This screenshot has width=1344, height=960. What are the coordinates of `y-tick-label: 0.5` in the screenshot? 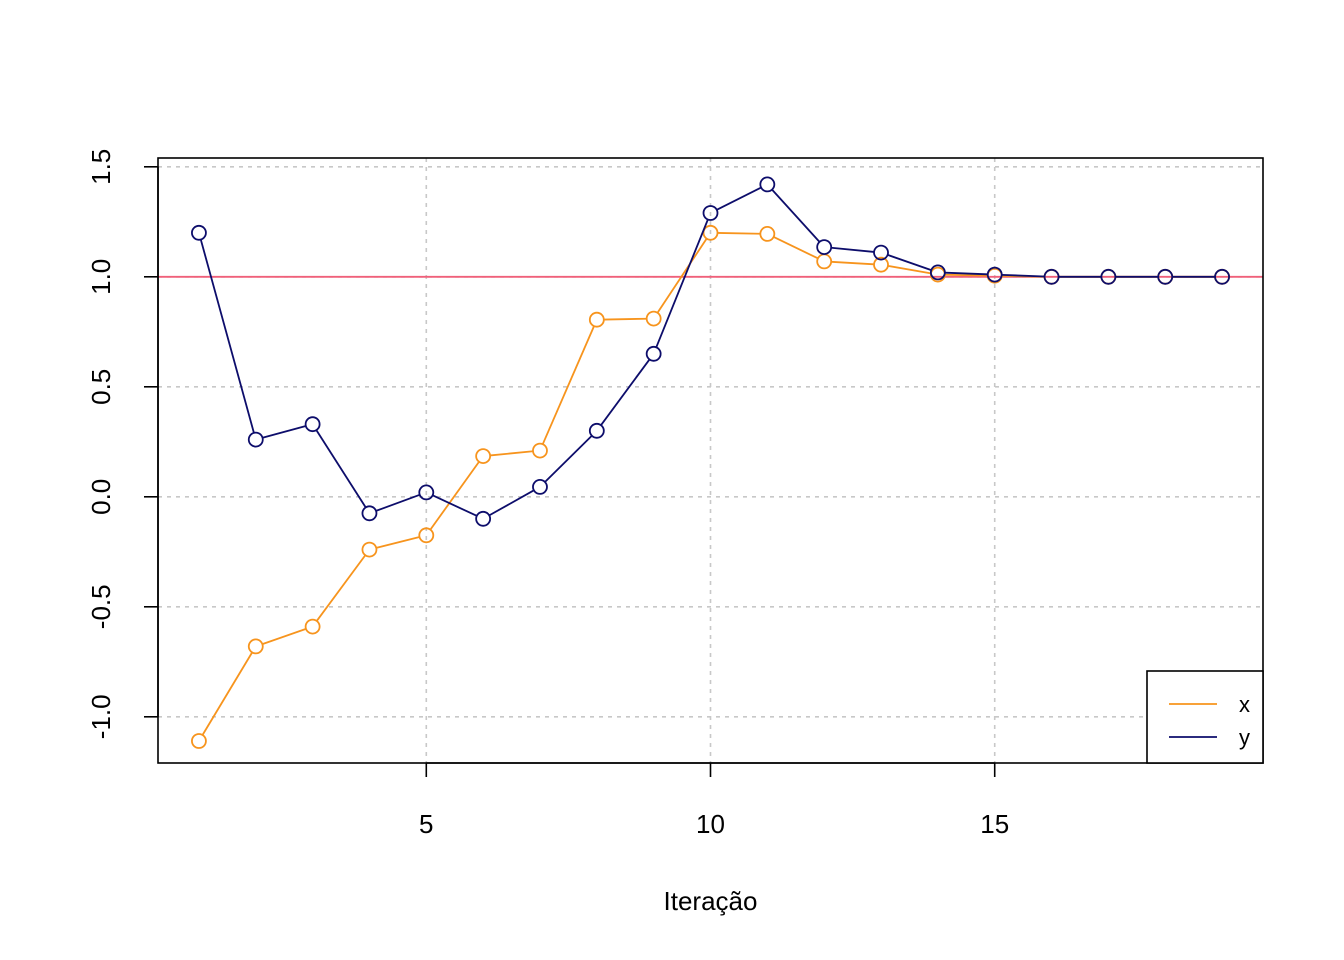 It's located at (101, 387).